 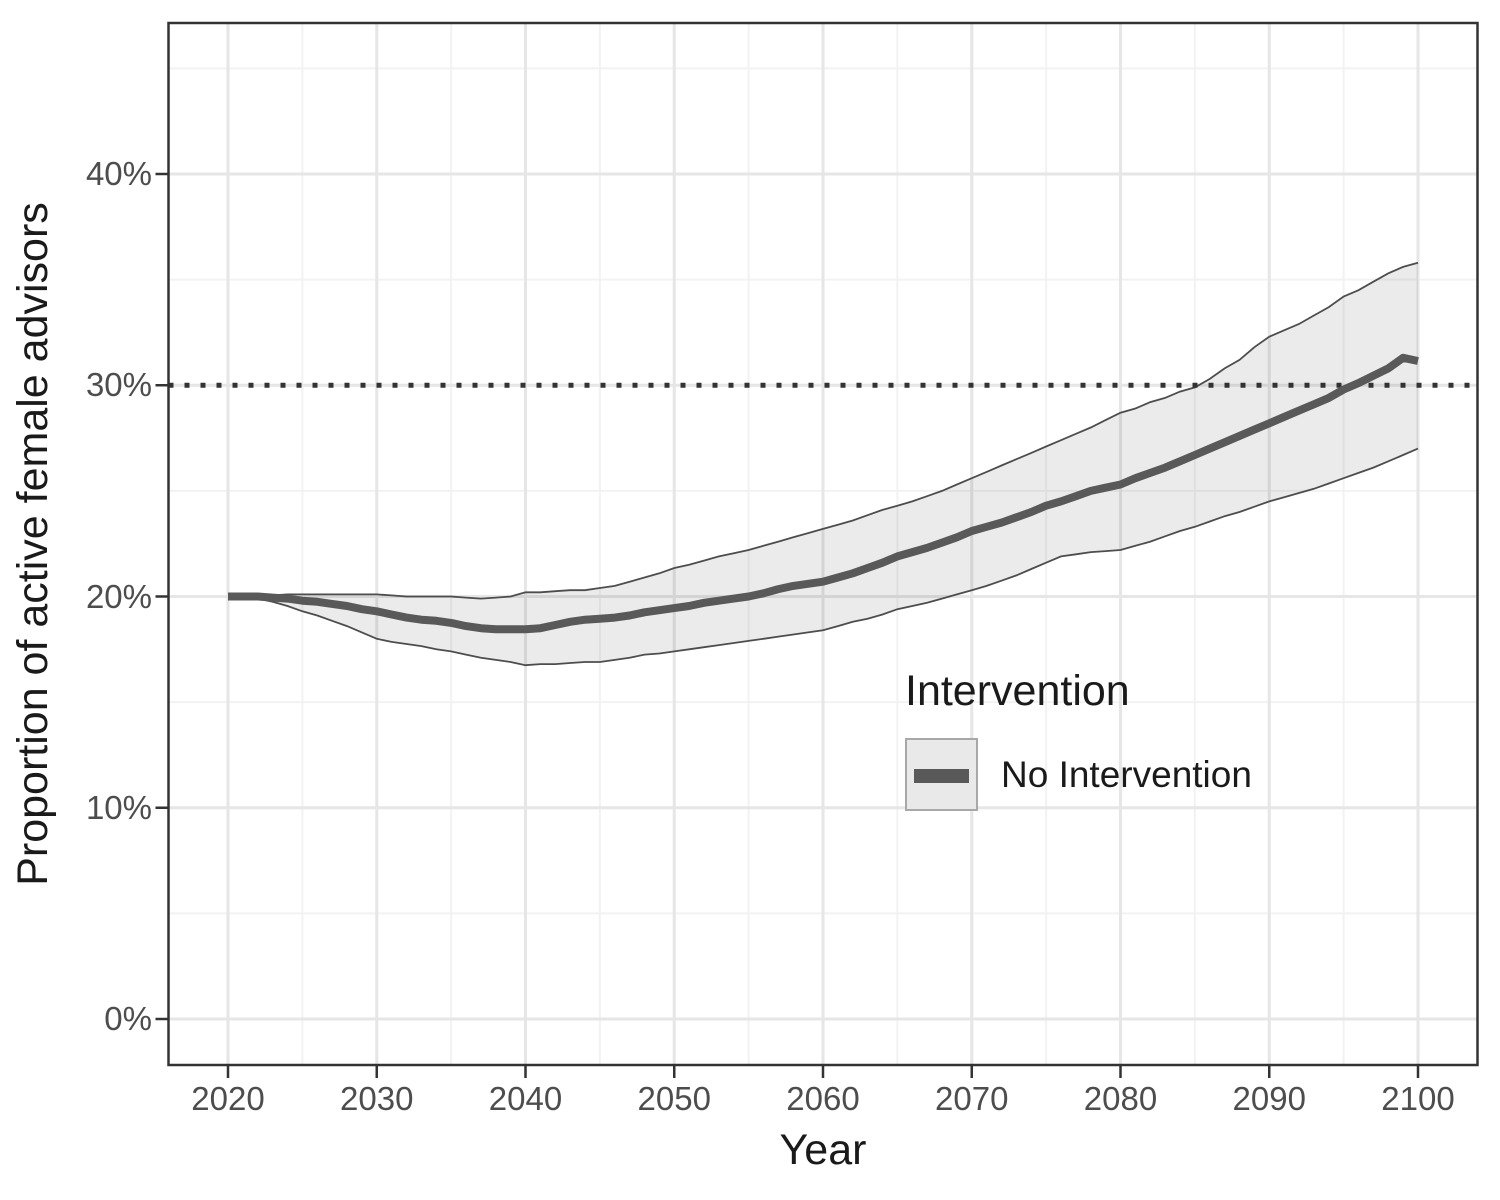 I want to click on y-tick-label-10%: 10%, so click(x=118, y=807).